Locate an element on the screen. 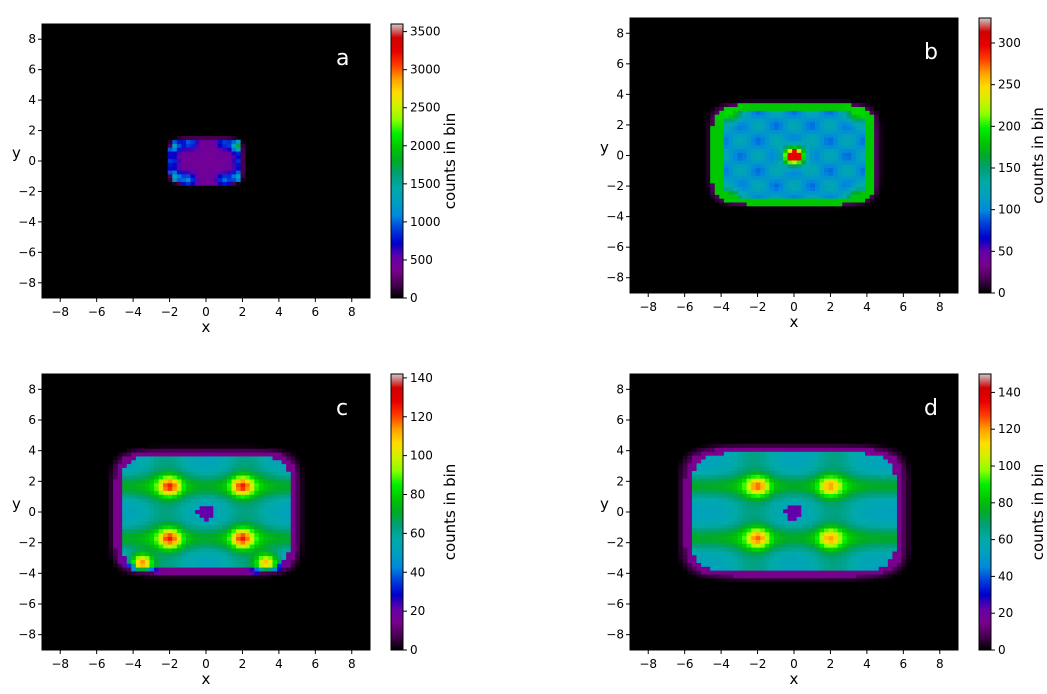 This screenshot has height=694, width=1047. colorbar-tick-label: 200 is located at coordinates (1009, 126).